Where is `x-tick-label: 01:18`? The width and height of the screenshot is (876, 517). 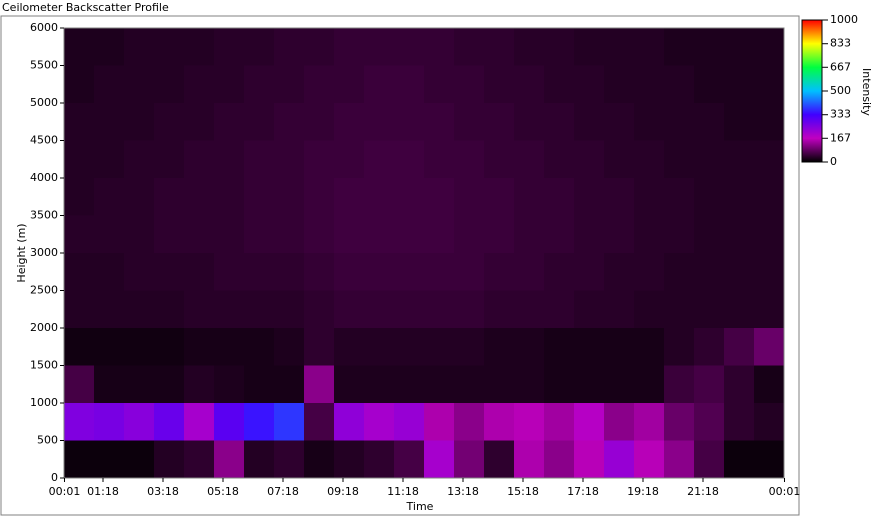
x-tick-label: 01:18 is located at coordinates (103, 491).